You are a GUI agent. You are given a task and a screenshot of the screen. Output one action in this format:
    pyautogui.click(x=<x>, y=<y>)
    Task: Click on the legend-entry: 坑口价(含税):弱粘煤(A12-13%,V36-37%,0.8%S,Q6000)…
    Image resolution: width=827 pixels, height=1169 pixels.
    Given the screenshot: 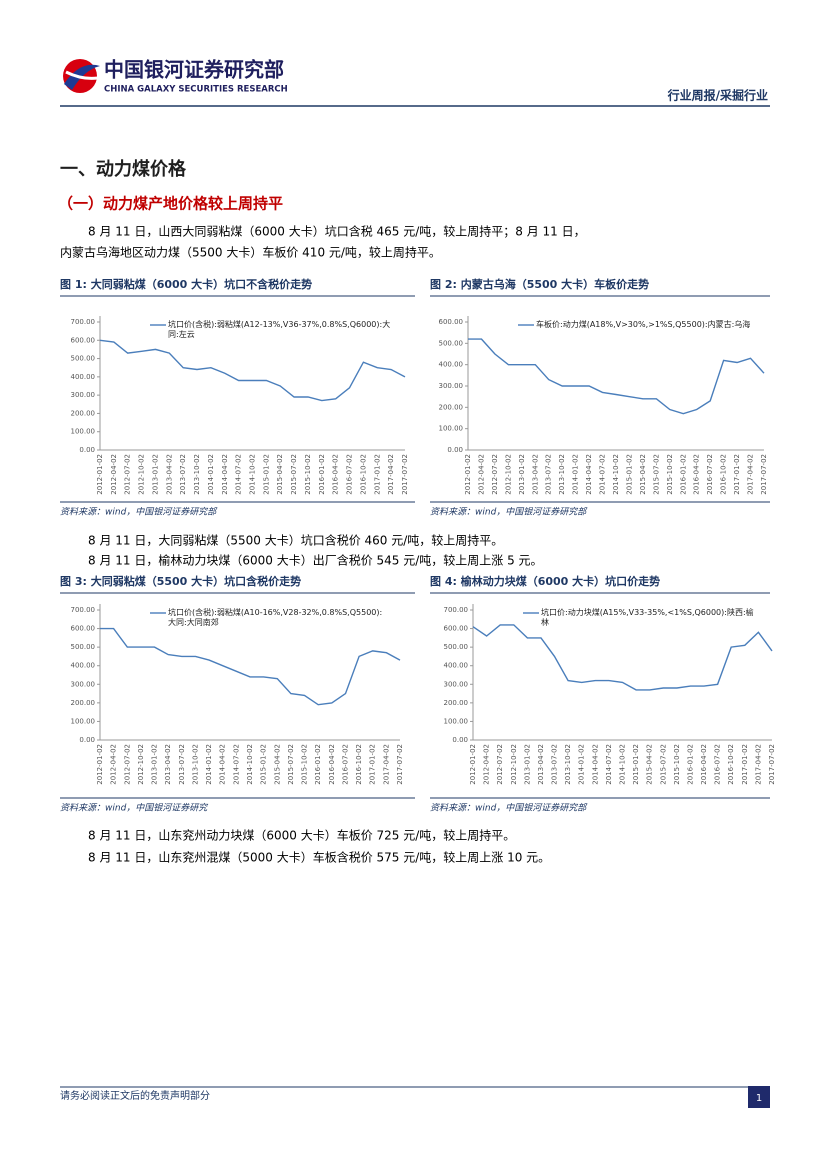 What is the action you would take?
    pyautogui.click(x=279, y=329)
    